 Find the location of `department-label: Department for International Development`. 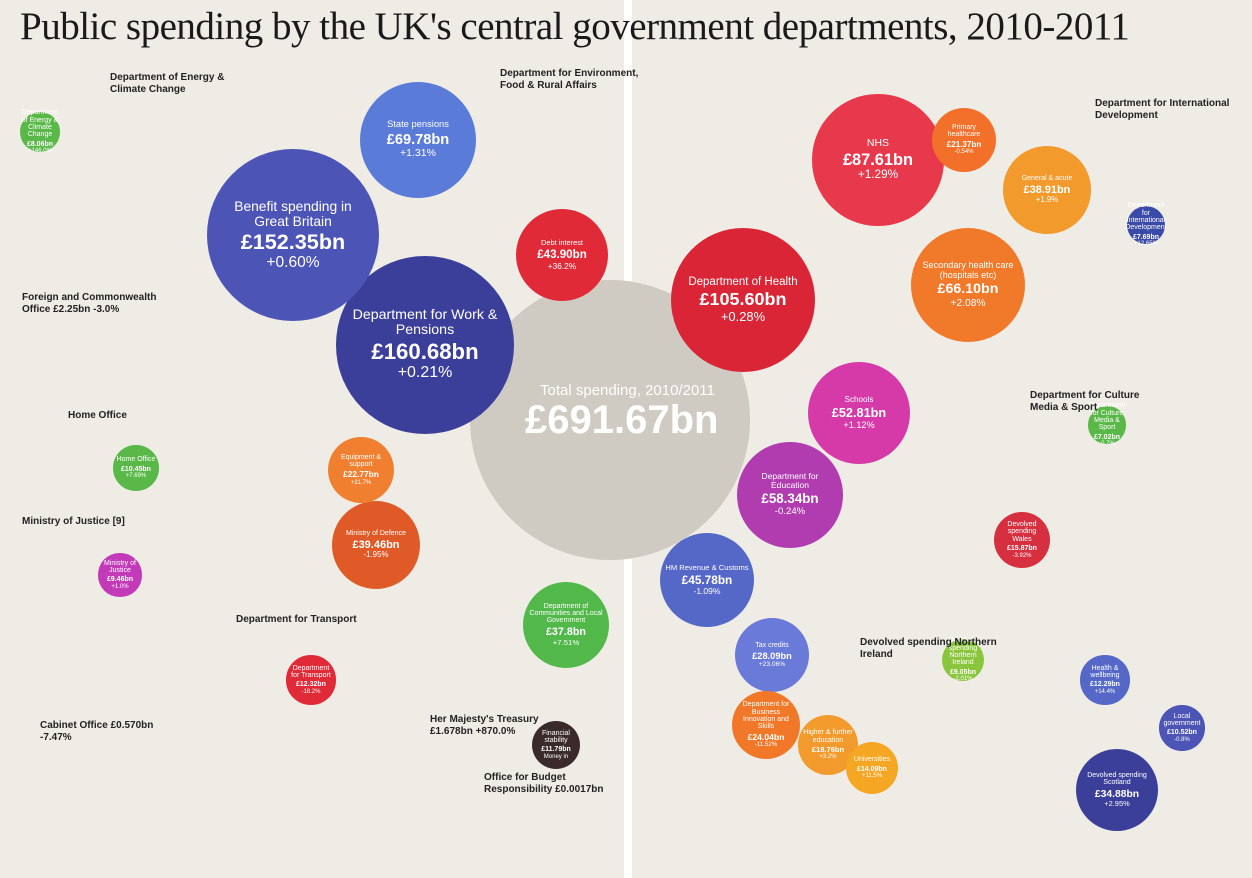

department-label: Department for International Development is located at coordinates (1162, 109).